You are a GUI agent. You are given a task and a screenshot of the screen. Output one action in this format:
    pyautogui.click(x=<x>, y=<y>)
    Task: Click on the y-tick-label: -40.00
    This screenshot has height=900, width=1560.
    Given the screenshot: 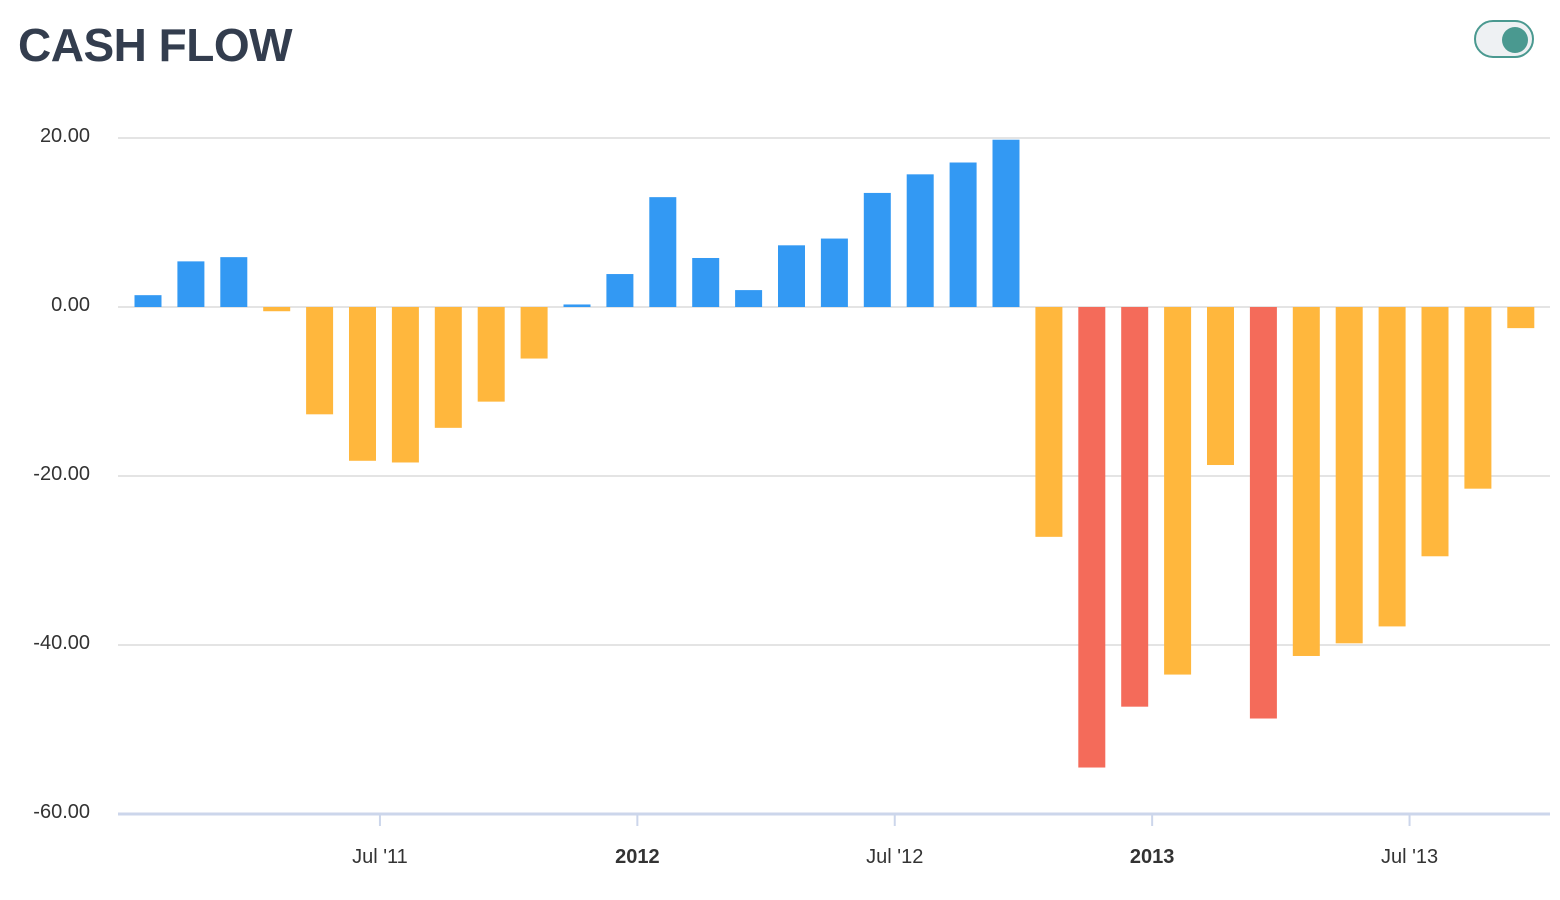 What is the action you would take?
    pyautogui.click(x=61, y=643)
    